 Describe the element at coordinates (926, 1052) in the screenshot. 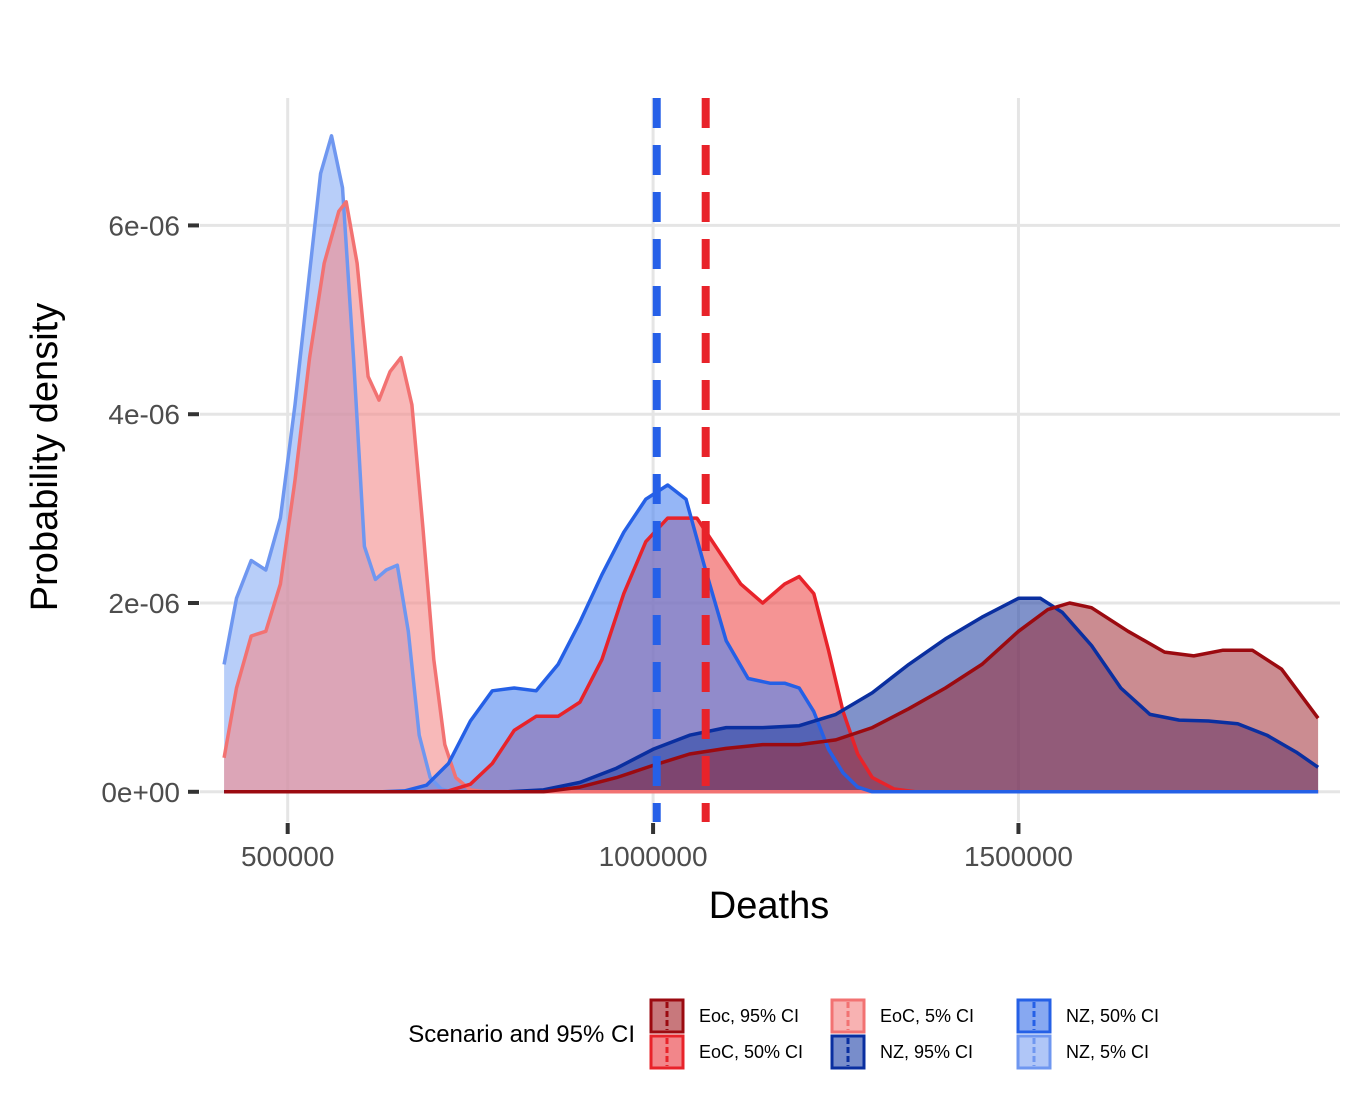

I see `legend-label-nz-95-ci: NZ, 95% CI` at that location.